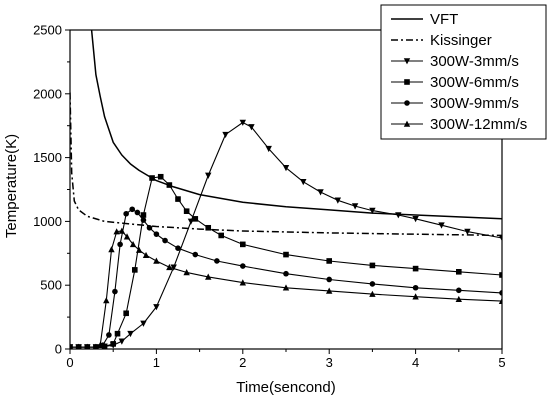 This screenshot has width=550, height=406. I want to click on y-axis-title: Temperature(K), so click(11, 186).